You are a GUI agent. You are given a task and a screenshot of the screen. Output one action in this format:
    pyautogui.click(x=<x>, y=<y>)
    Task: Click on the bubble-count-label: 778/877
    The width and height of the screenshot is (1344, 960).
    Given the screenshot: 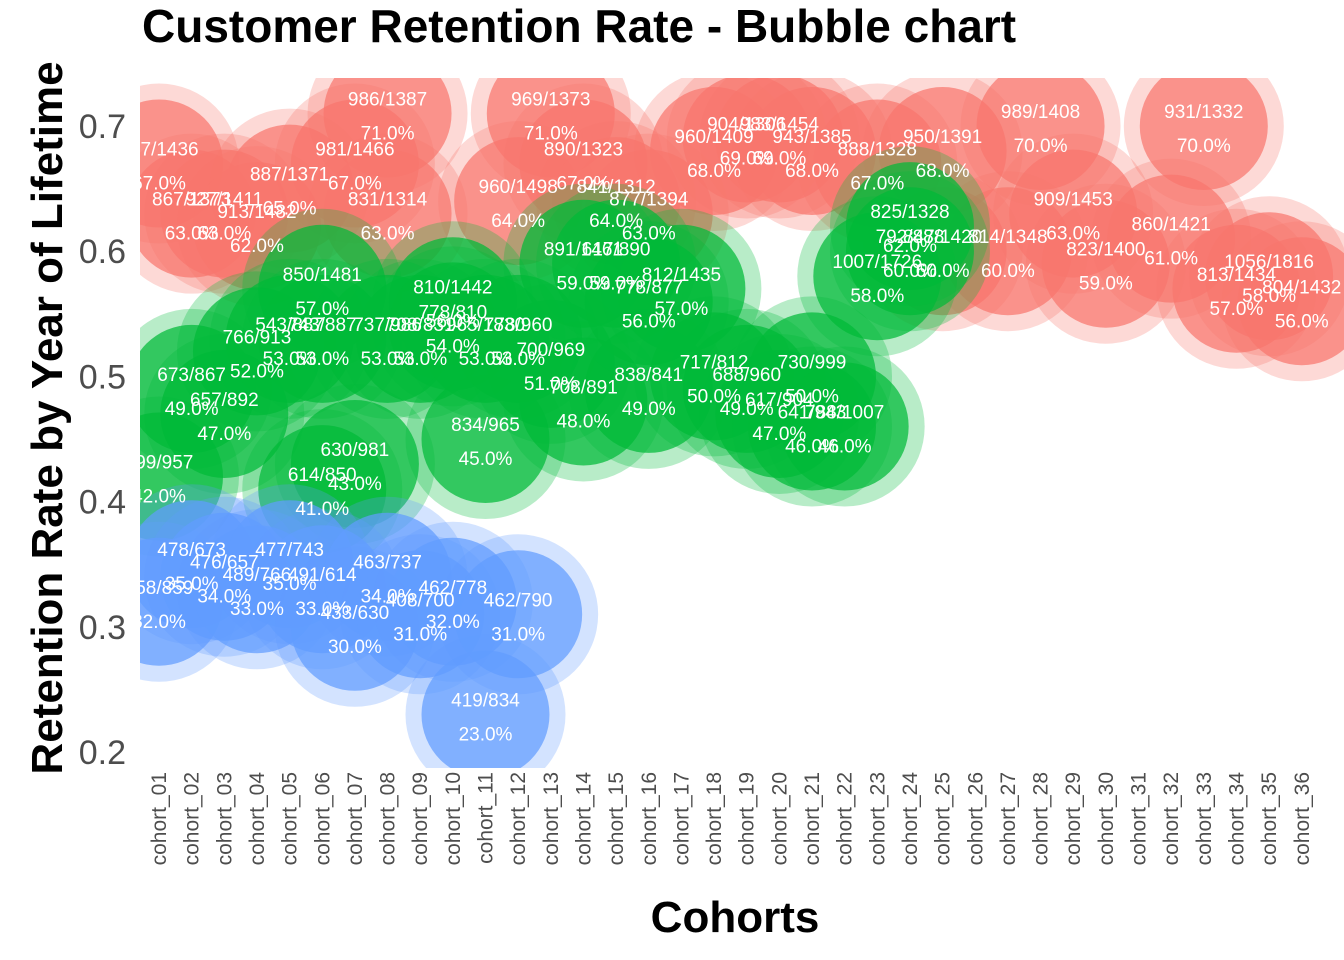 What is the action you would take?
    pyautogui.click(x=648, y=287)
    